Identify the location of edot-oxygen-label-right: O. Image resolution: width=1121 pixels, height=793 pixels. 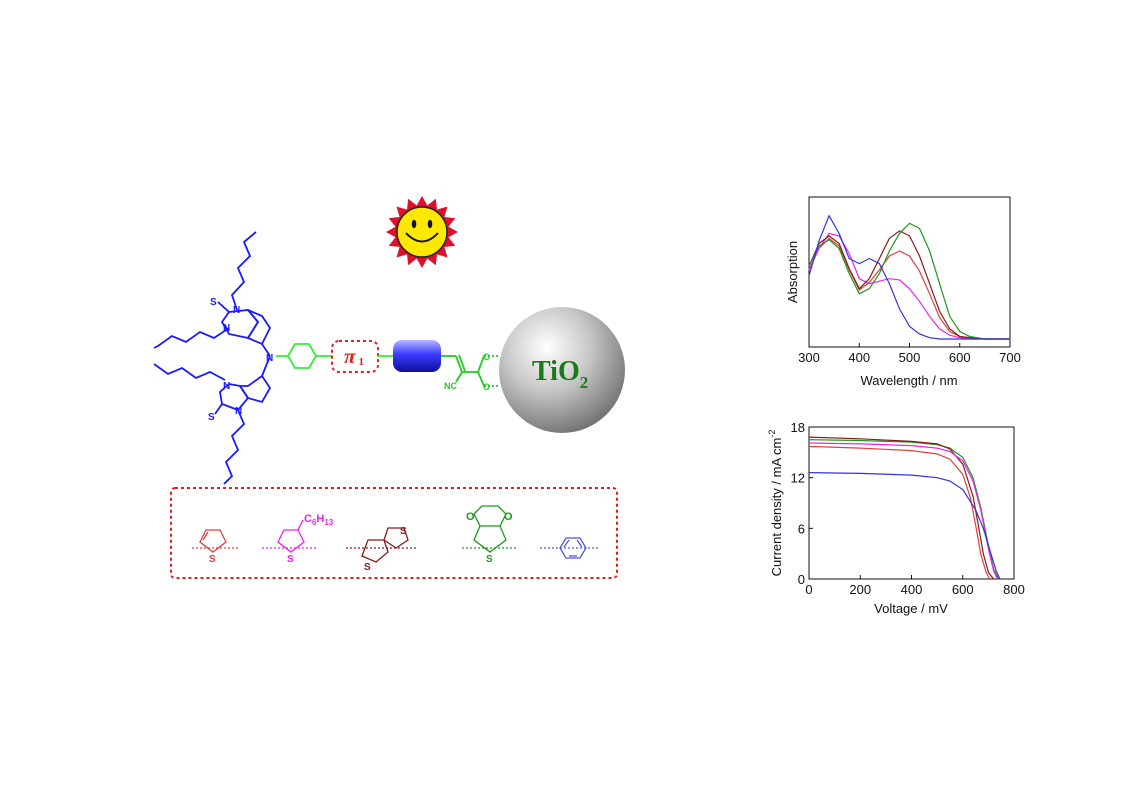
(508, 517).